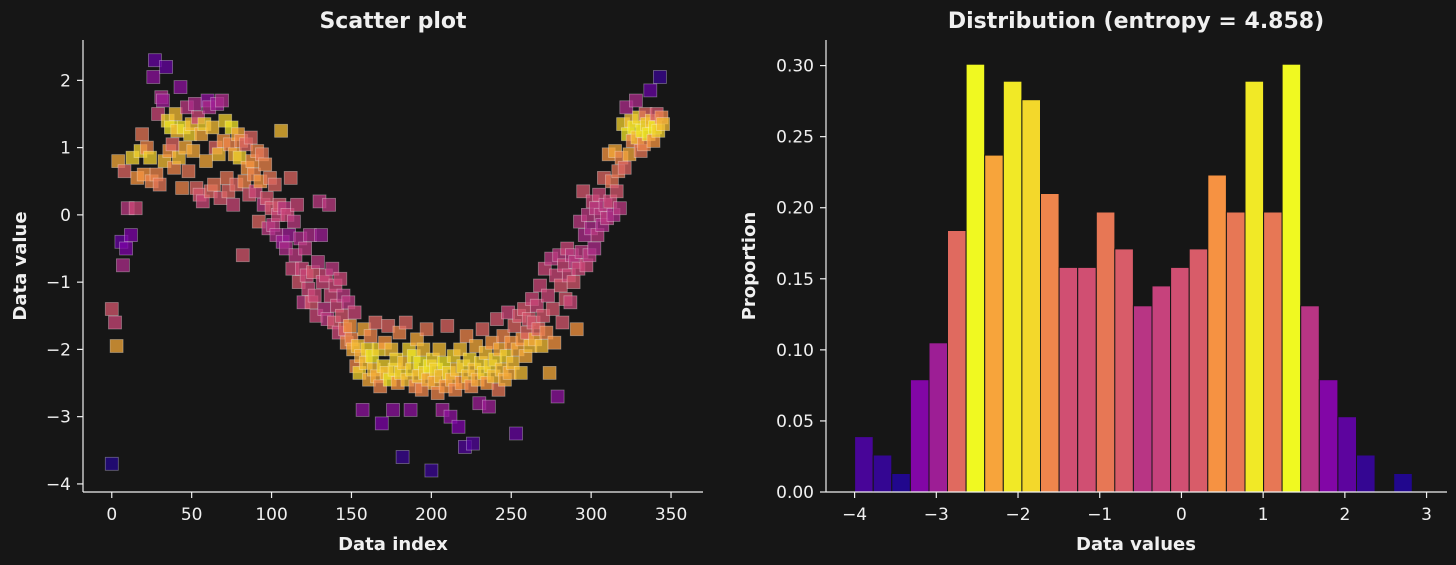  I want to click on y-tick-label: 0.05, so click(795, 422).